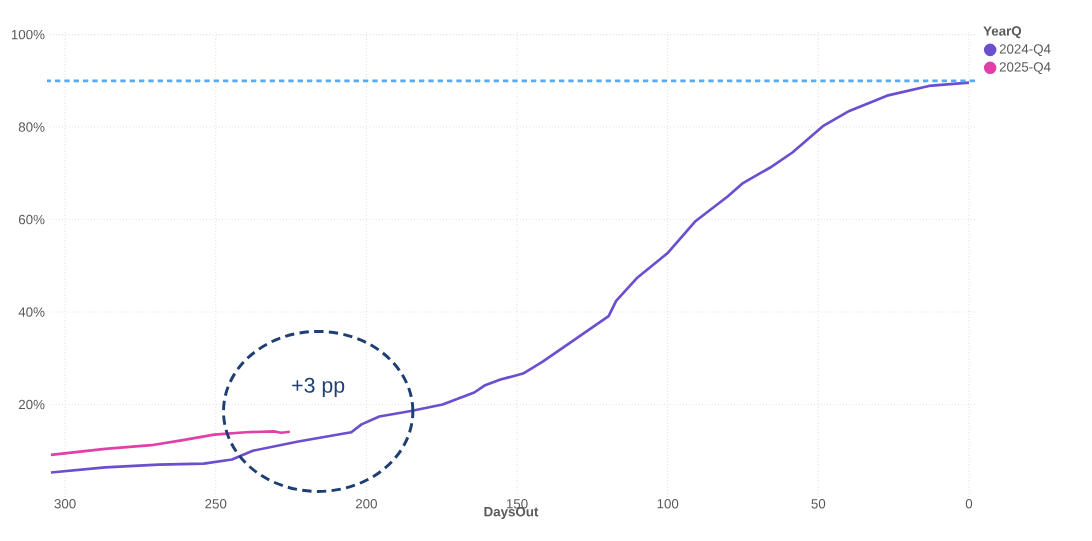  What do you see at coordinates (1025, 68) in the screenshot?
I see `legend-label: 2025-Q4` at bounding box center [1025, 68].